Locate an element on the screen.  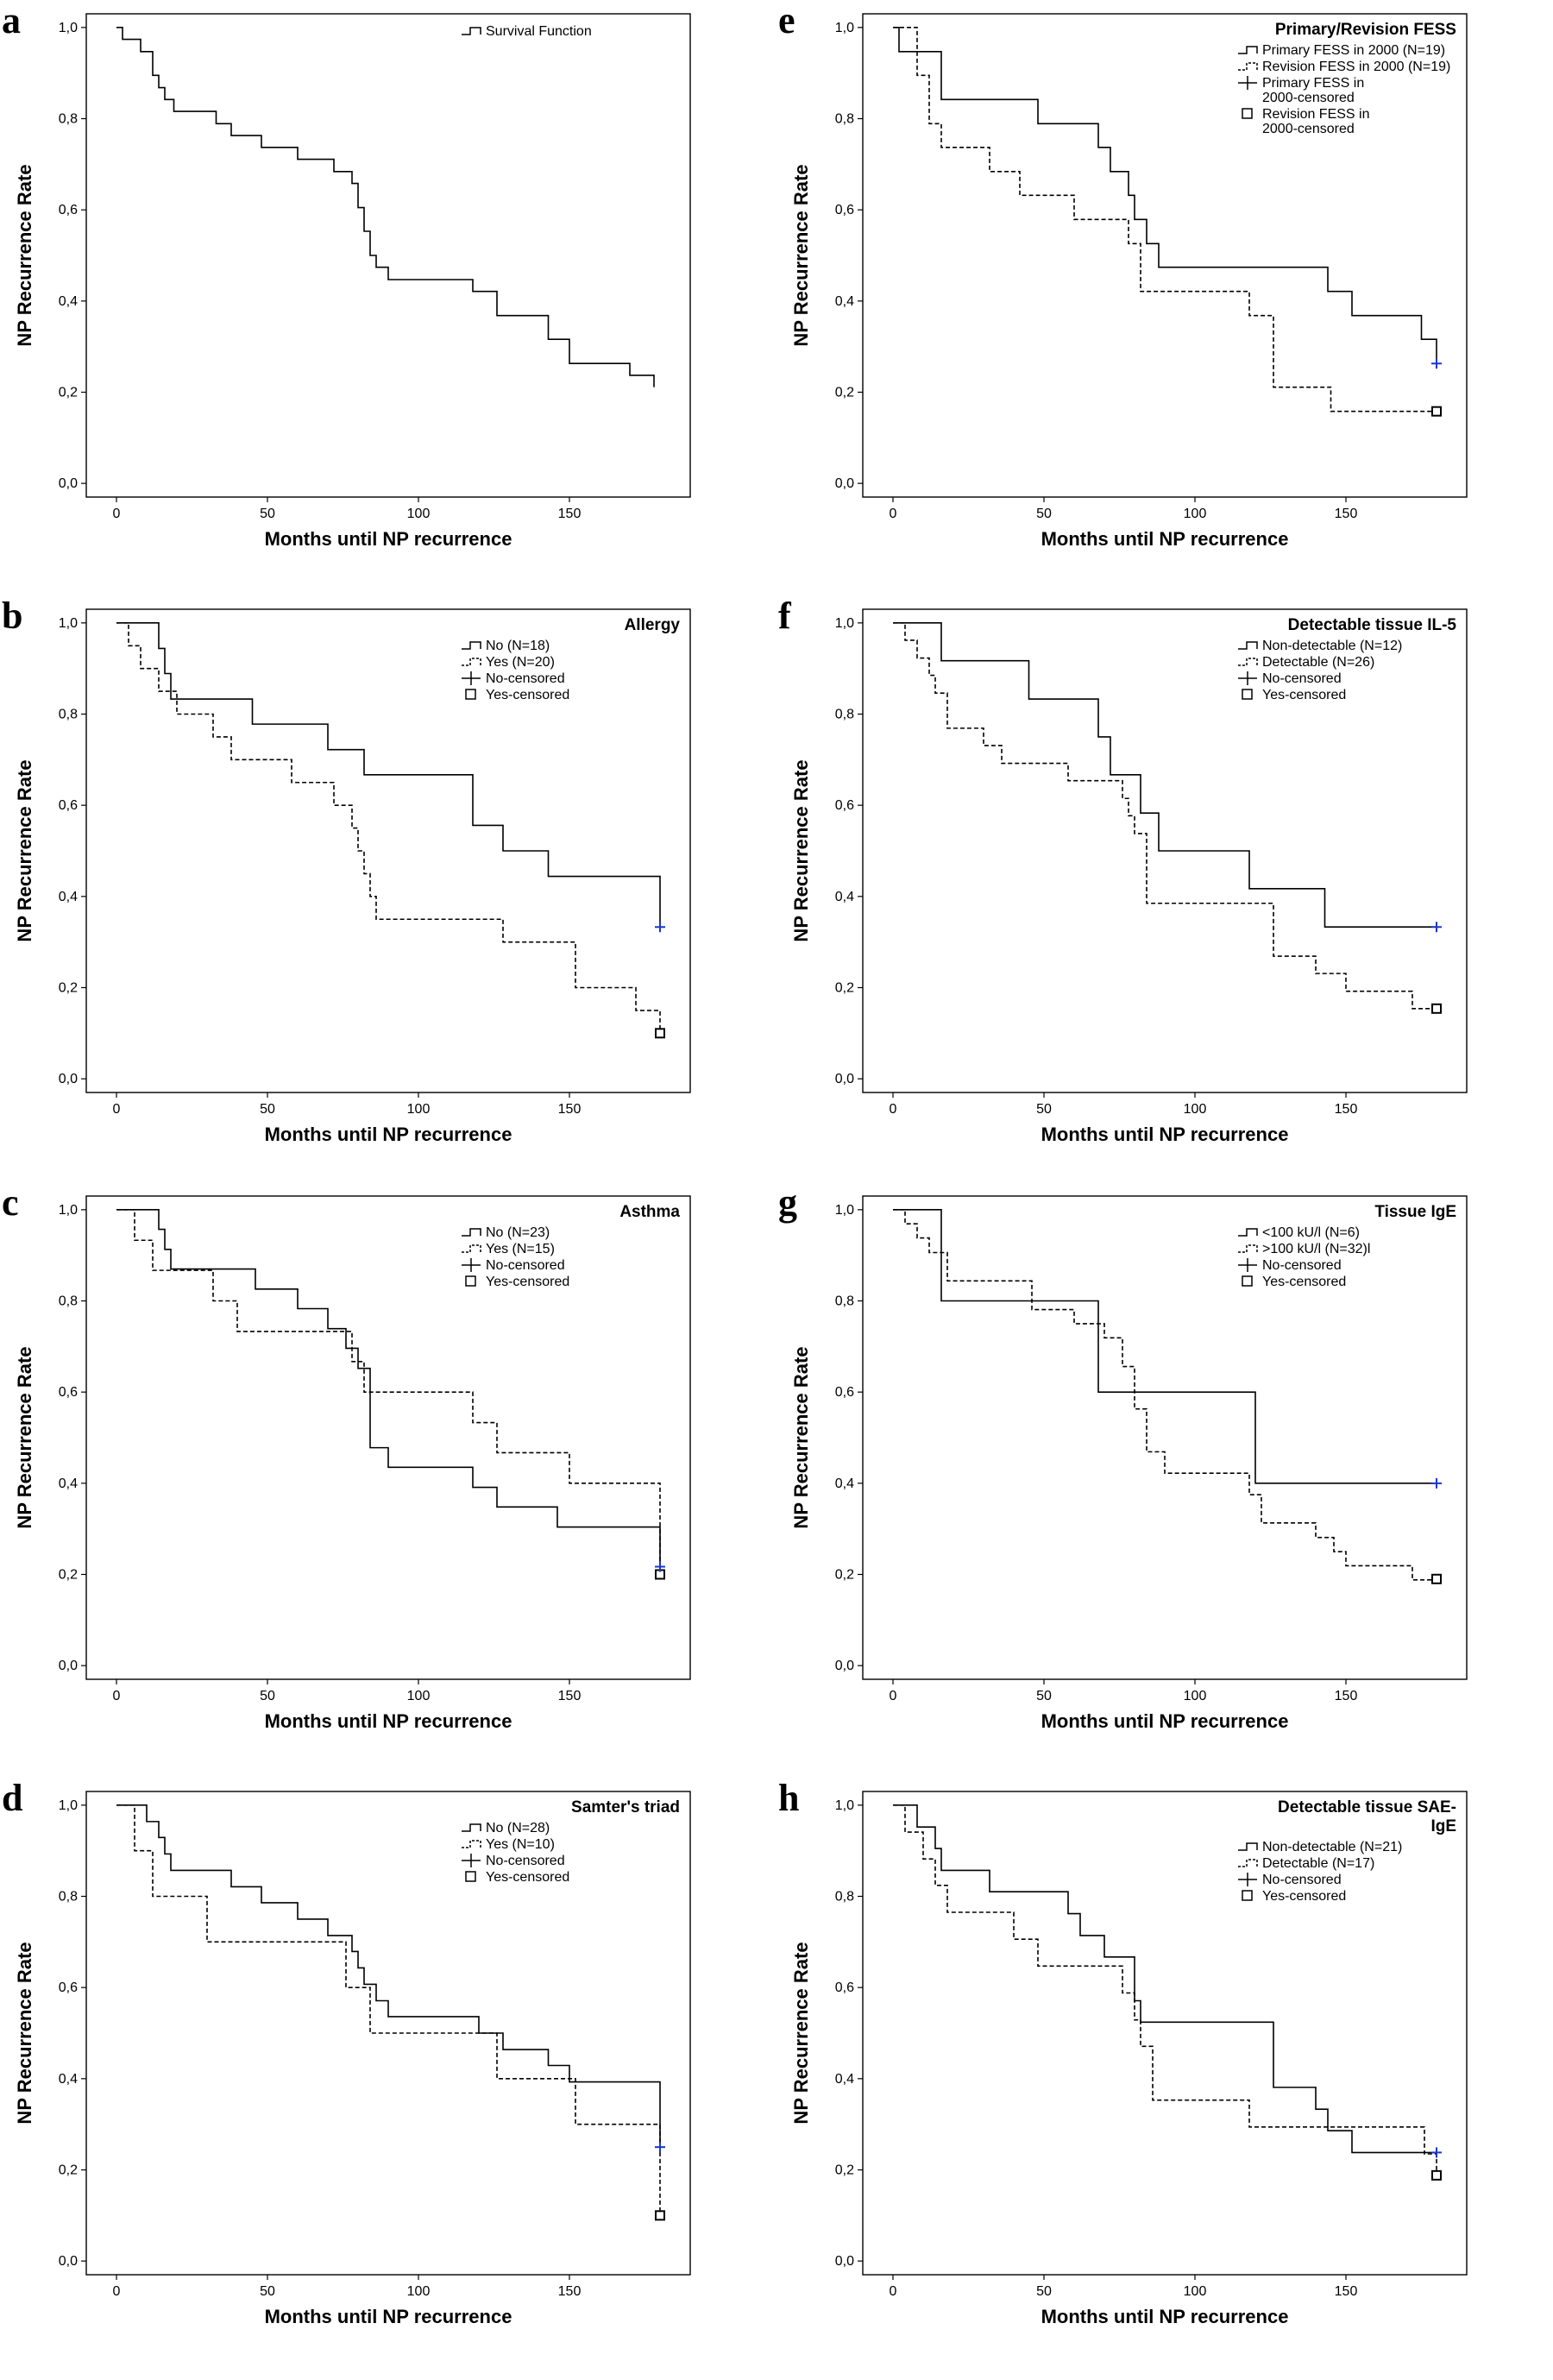
legend-title: Asthma is located at coordinates (650, 1212).